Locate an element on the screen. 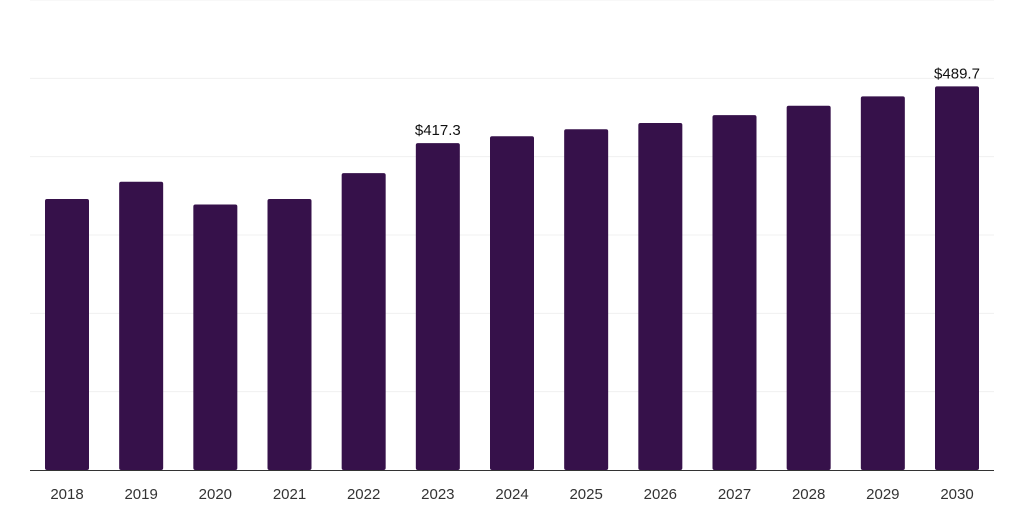 This screenshot has width=1024, height=512. bar-2024 is located at coordinates (512, 303).